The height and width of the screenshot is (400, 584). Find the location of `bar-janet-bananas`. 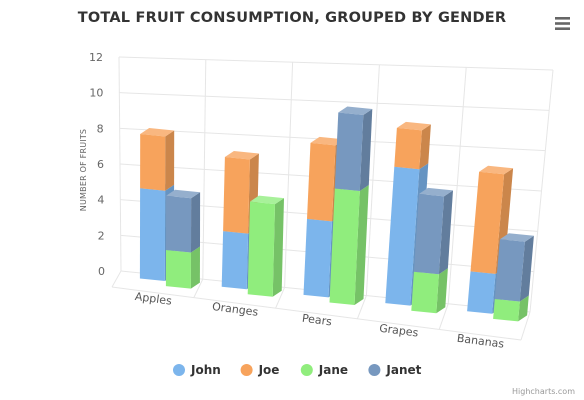

bar-janet-bananas is located at coordinates (514, 267).